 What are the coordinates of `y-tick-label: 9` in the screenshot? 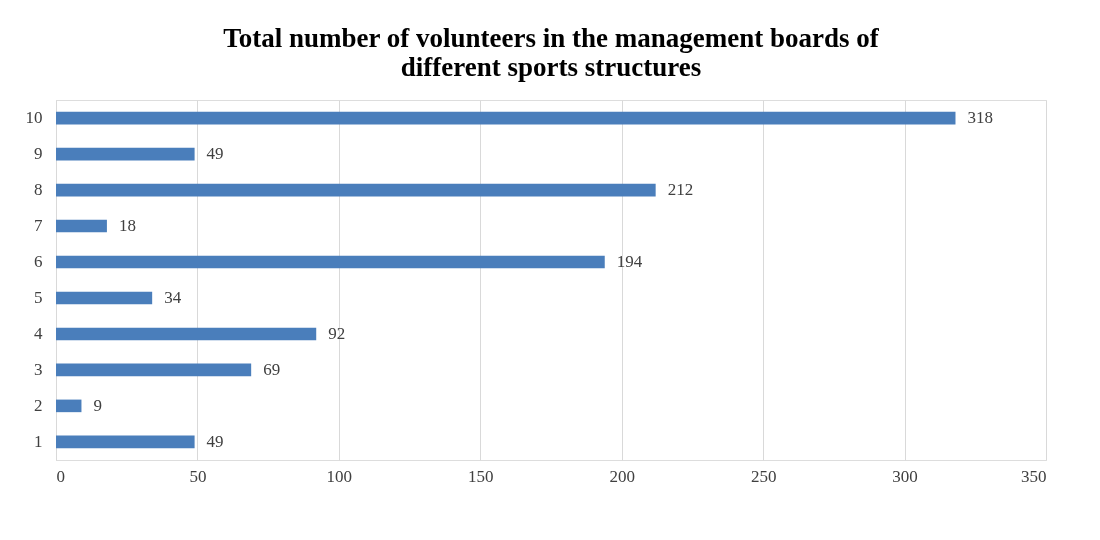 It's located at (38, 154).